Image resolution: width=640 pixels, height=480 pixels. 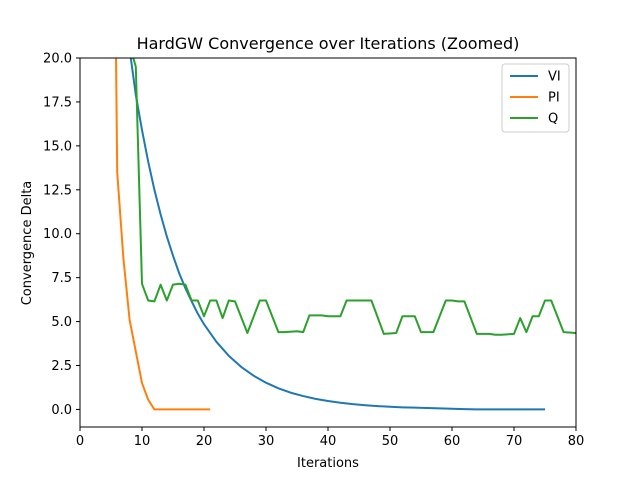 I want to click on y-tick-label: 15.0, so click(x=57, y=146).